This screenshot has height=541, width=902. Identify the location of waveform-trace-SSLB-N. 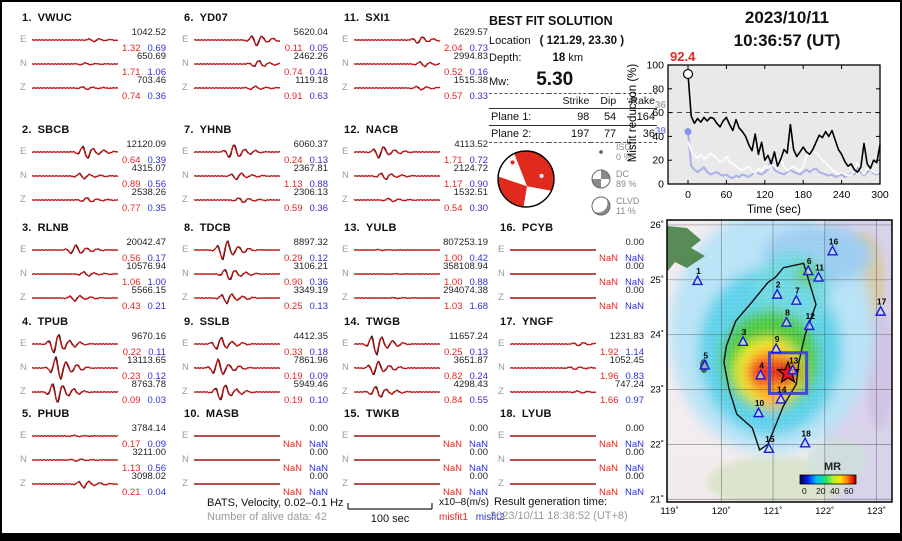
(237, 367).